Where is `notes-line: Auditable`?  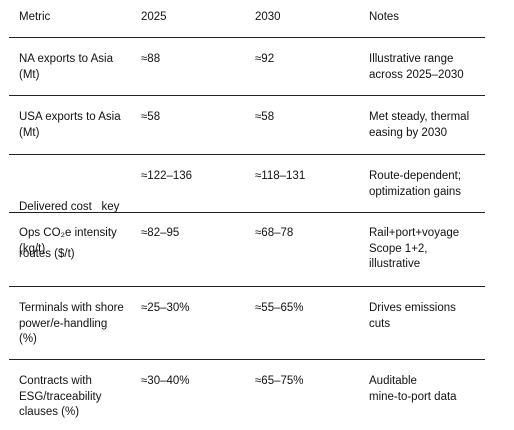 notes-line: Auditable is located at coordinates (427, 382).